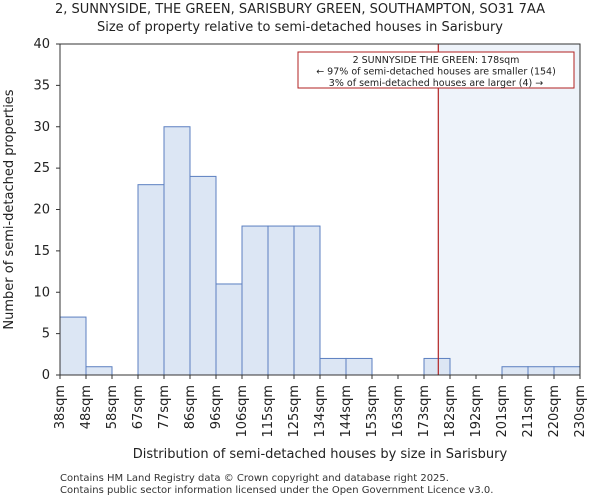 This screenshot has width=600, height=500. Describe the element at coordinates (320, 411) in the screenshot. I see `x-tick-label: 134sqm` at that location.